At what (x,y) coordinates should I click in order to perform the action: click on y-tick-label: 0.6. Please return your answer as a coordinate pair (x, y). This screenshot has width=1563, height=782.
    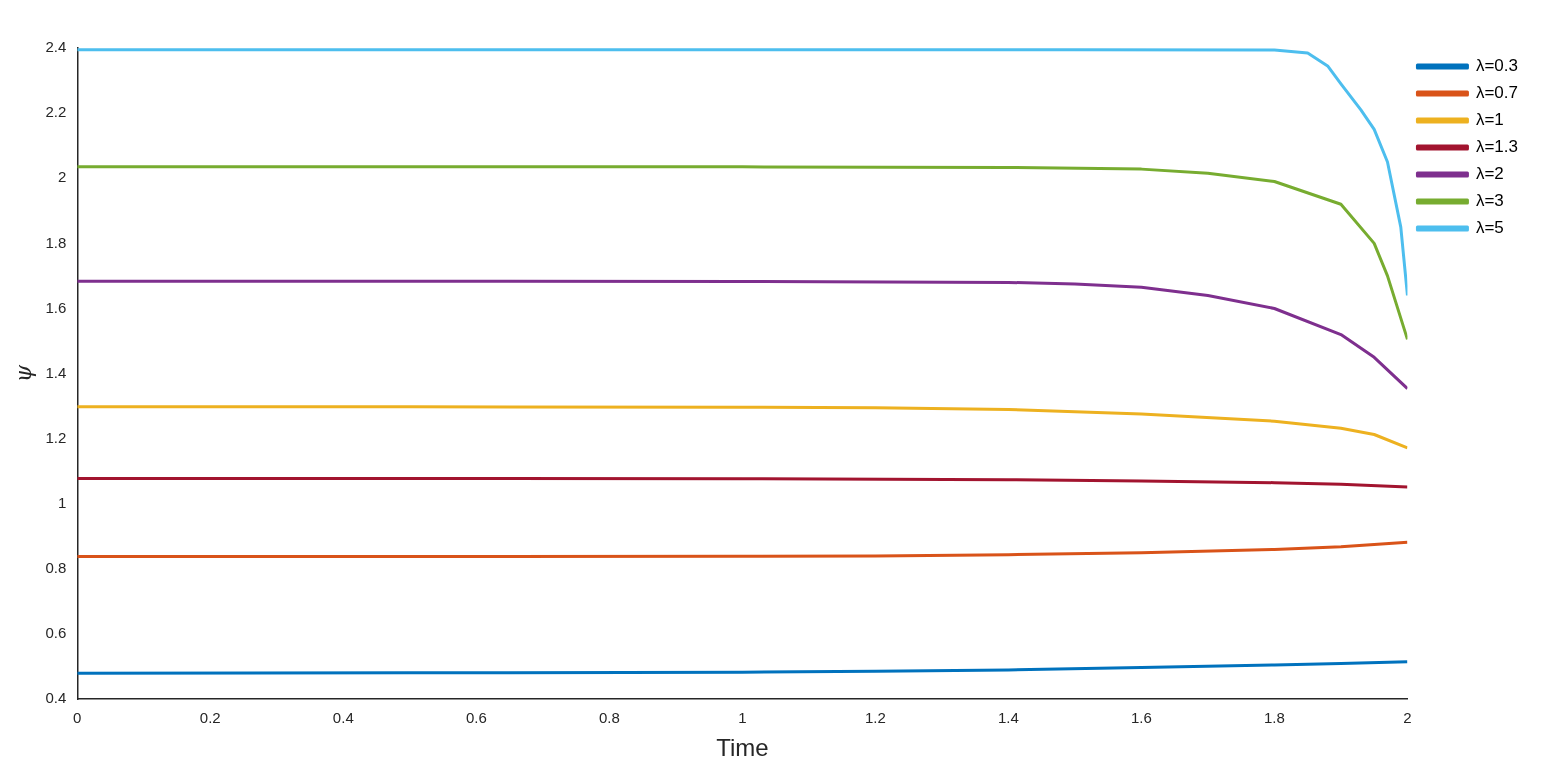
    Looking at the image, I should click on (56, 633).